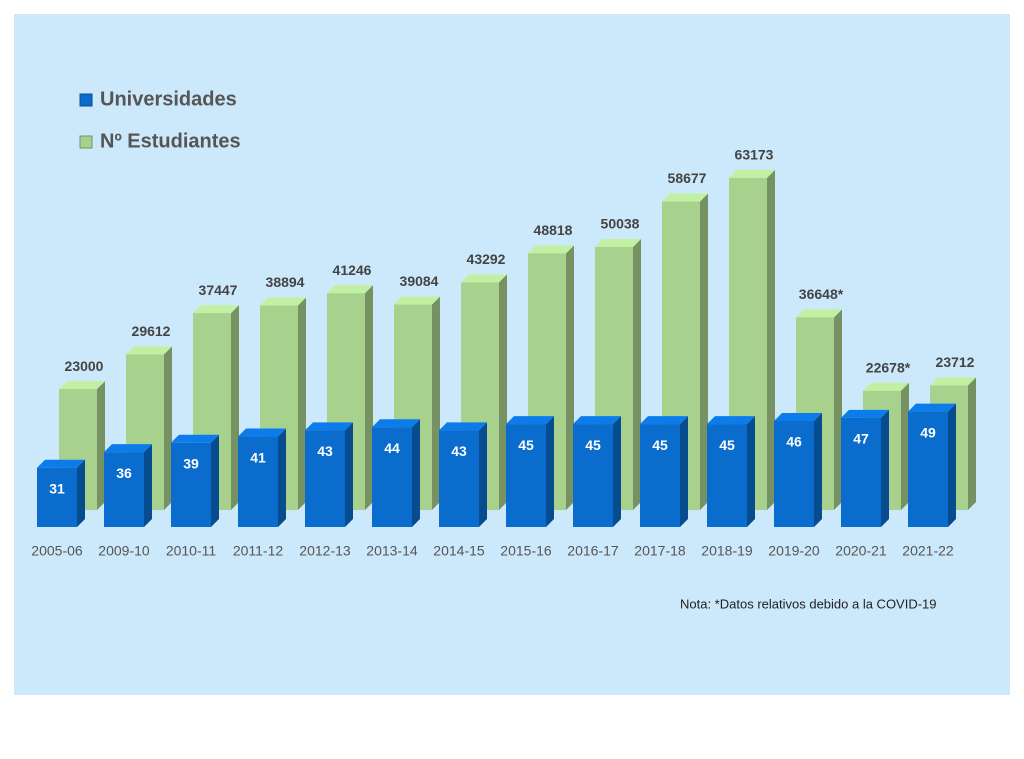 Image resolution: width=1024 pixels, height=759 pixels. Describe the element at coordinates (124, 551) in the screenshot. I see `x-tick-label: 2009-10` at that location.